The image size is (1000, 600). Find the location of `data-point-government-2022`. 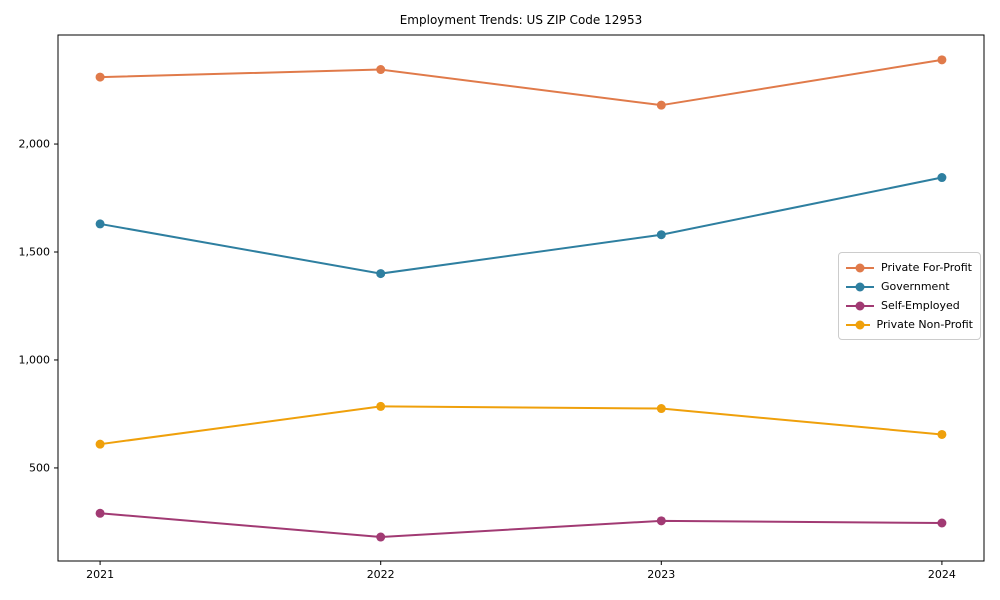

data-point-government-2022 is located at coordinates (381, 274).